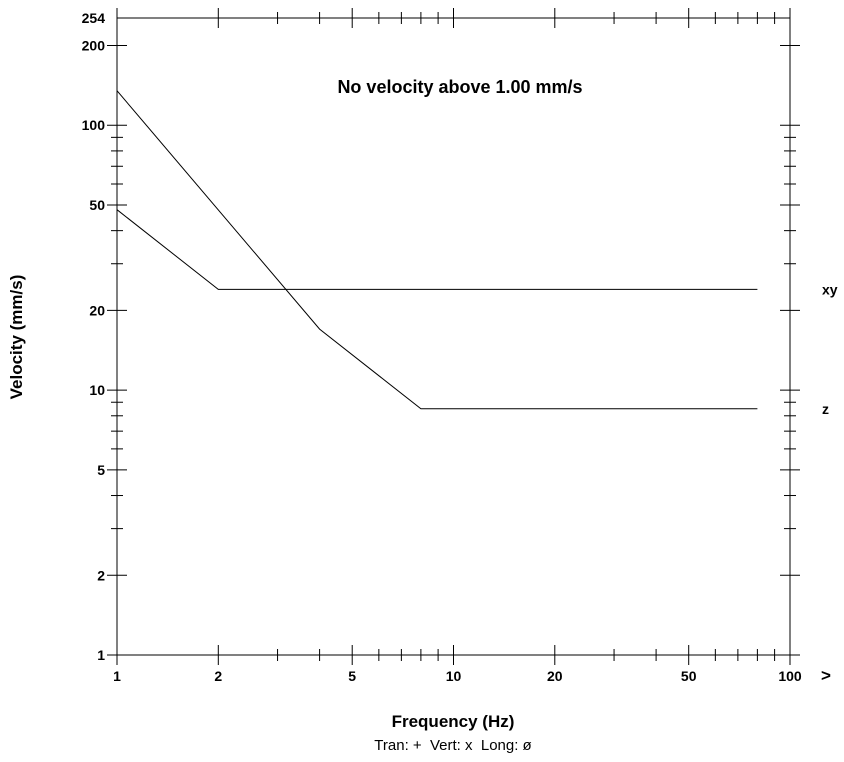 The width and height of the screenshot is (844, 762). I want to click on y-tick-labels: 1 2 5 10 20 50 100 200 254, so click(94, 336).